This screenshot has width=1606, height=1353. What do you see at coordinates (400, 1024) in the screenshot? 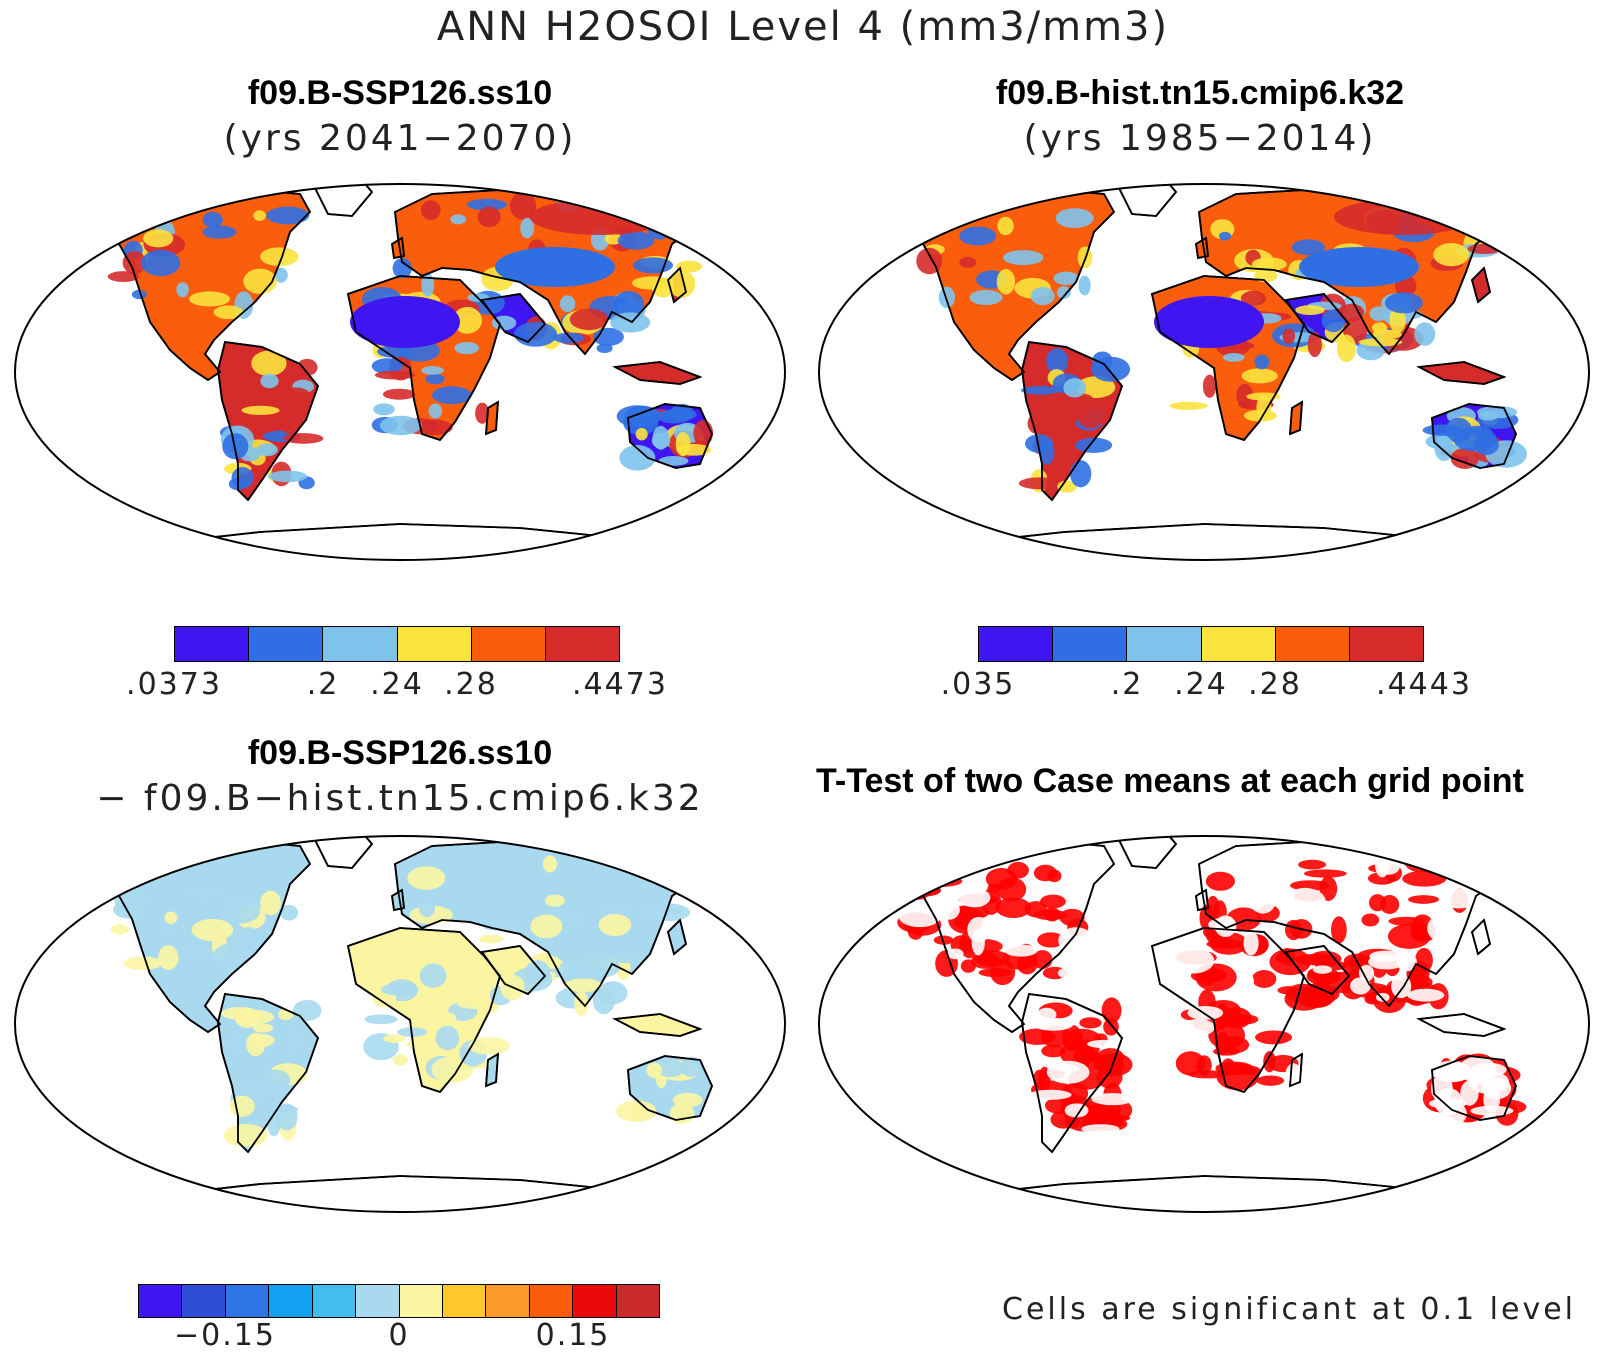
I see `map-difference` at bounding box center [400, 1024].